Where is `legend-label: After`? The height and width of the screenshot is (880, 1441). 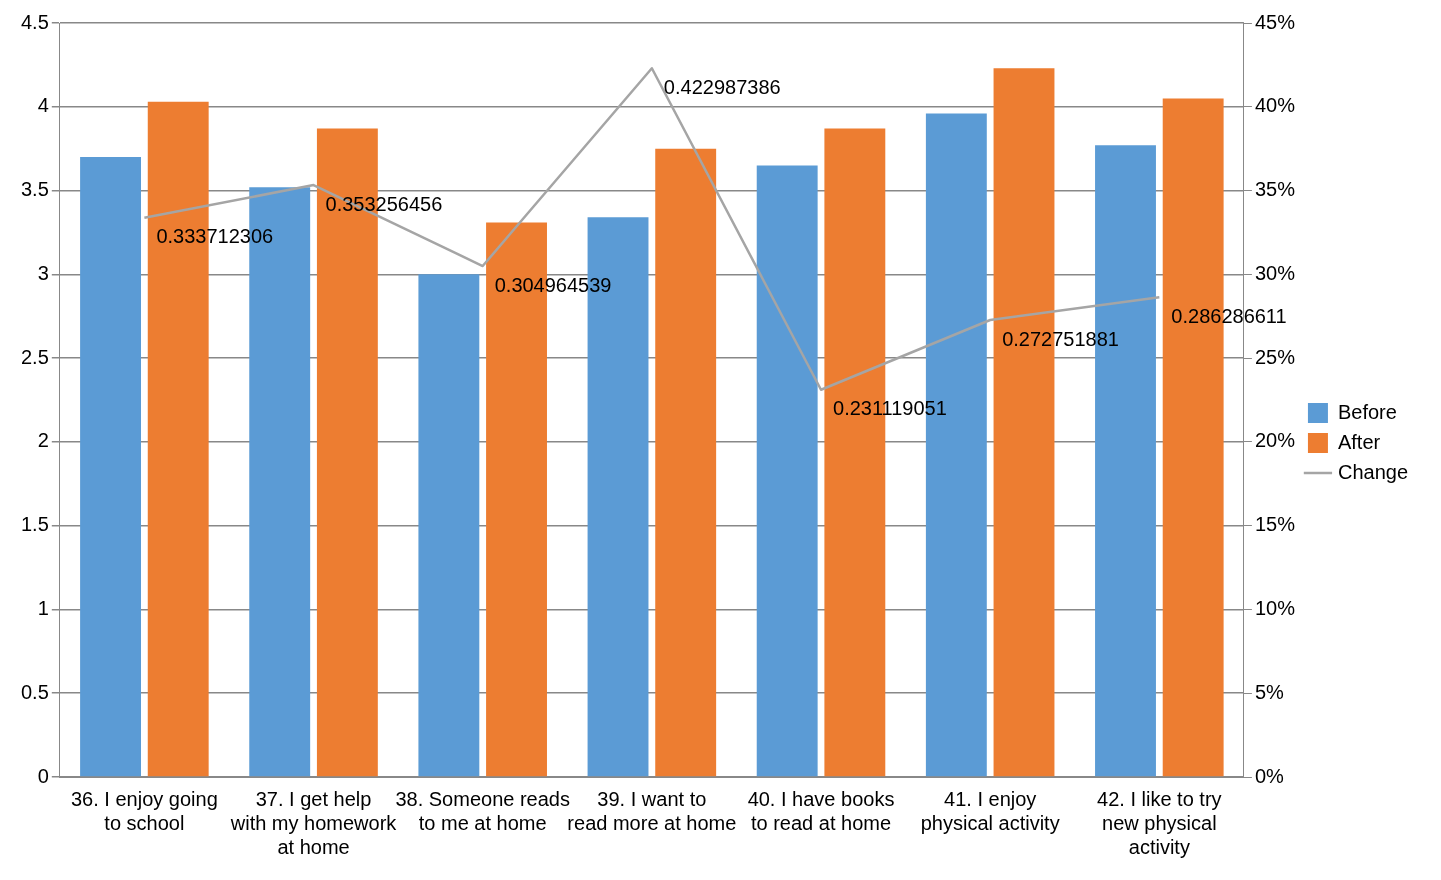 legend-label: After is located at coordinates (1359, 441).